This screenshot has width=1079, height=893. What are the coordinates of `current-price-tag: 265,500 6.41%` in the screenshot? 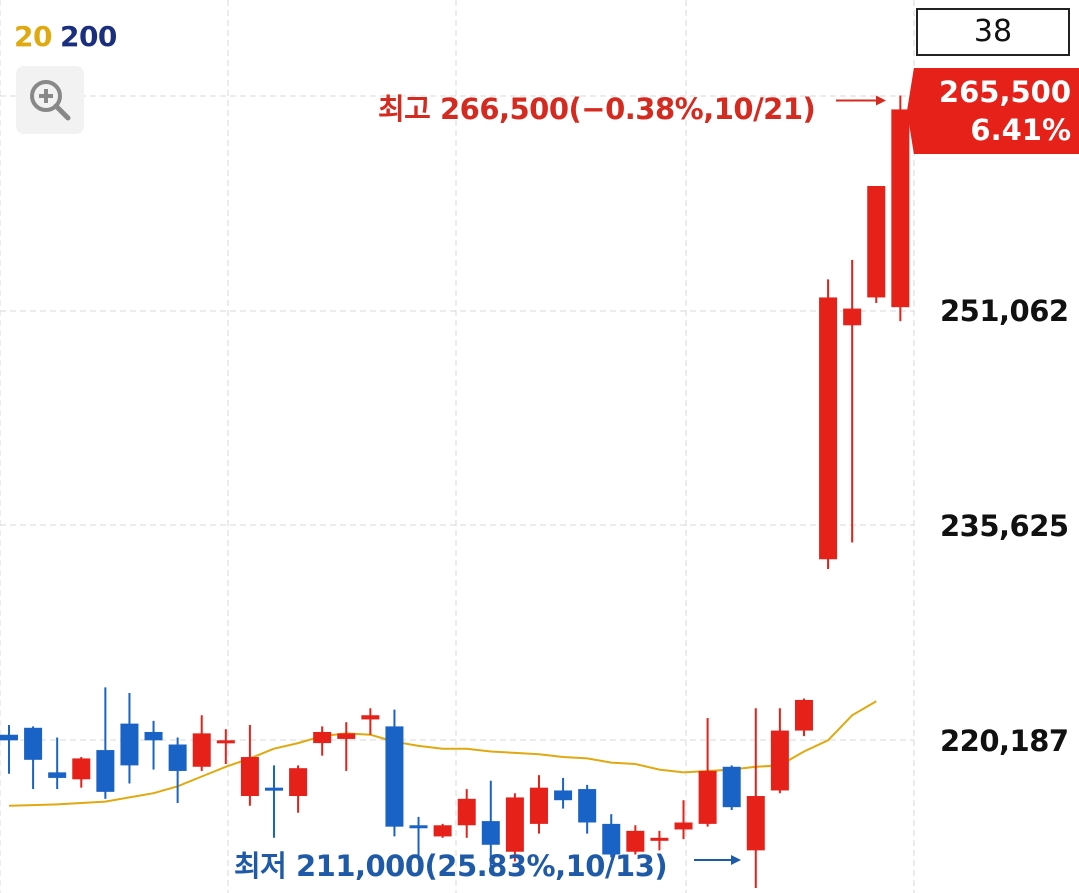 It's located at (993, 111).